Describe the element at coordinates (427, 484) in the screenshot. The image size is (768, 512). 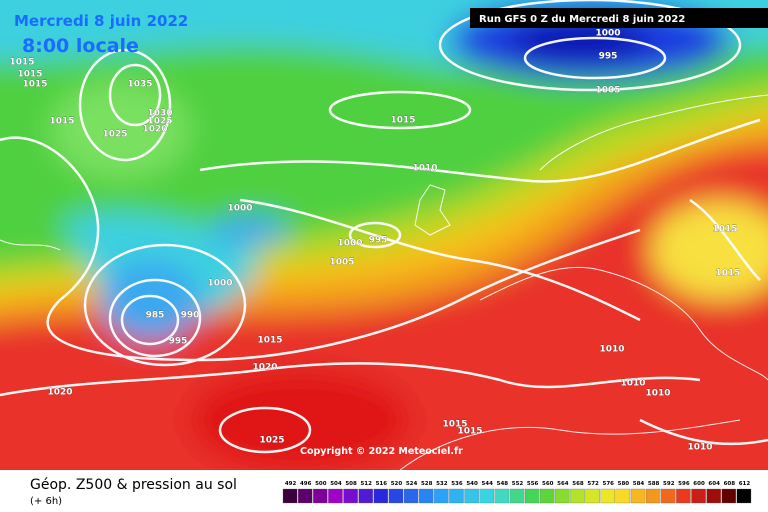
I see `colorbar-label: 528` at that location.